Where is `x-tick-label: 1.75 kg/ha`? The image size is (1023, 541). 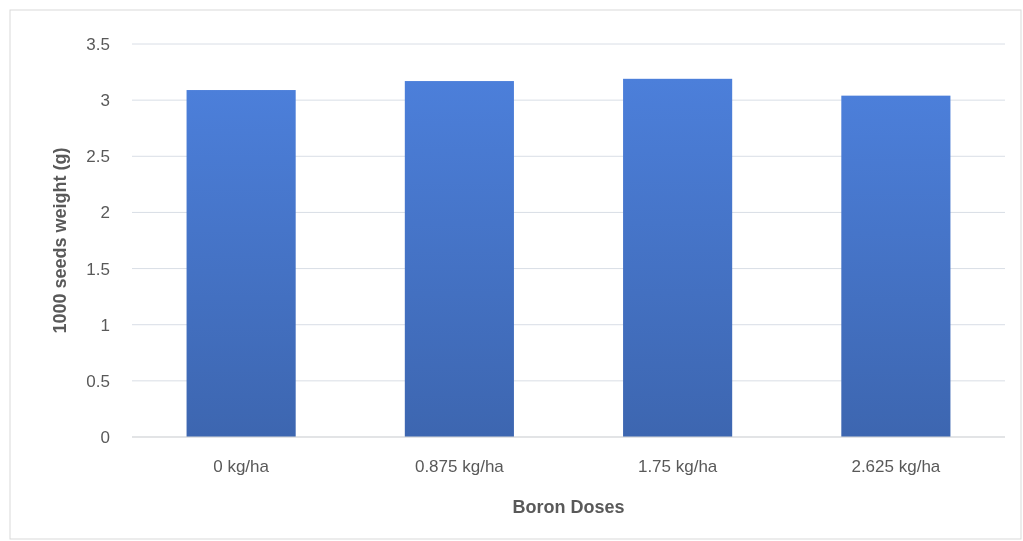 x-tick-label: 1.75 kg/ha is located at coordinates (677, 466).